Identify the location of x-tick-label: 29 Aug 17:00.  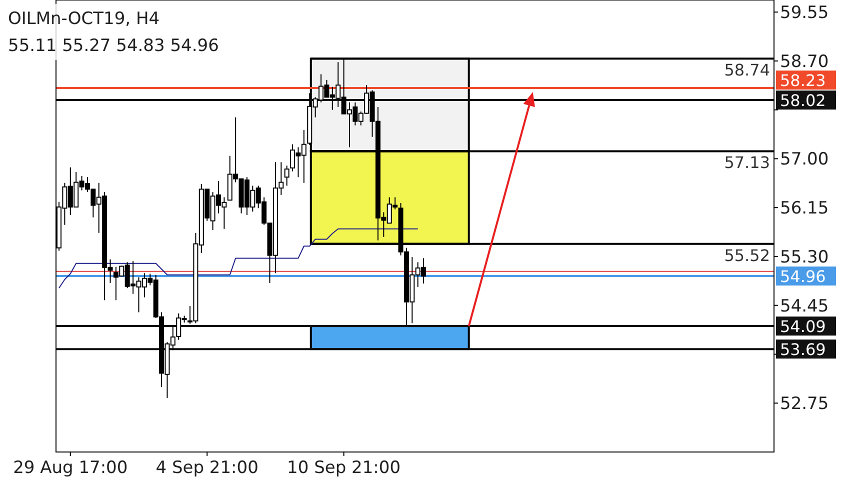
(70, 468).